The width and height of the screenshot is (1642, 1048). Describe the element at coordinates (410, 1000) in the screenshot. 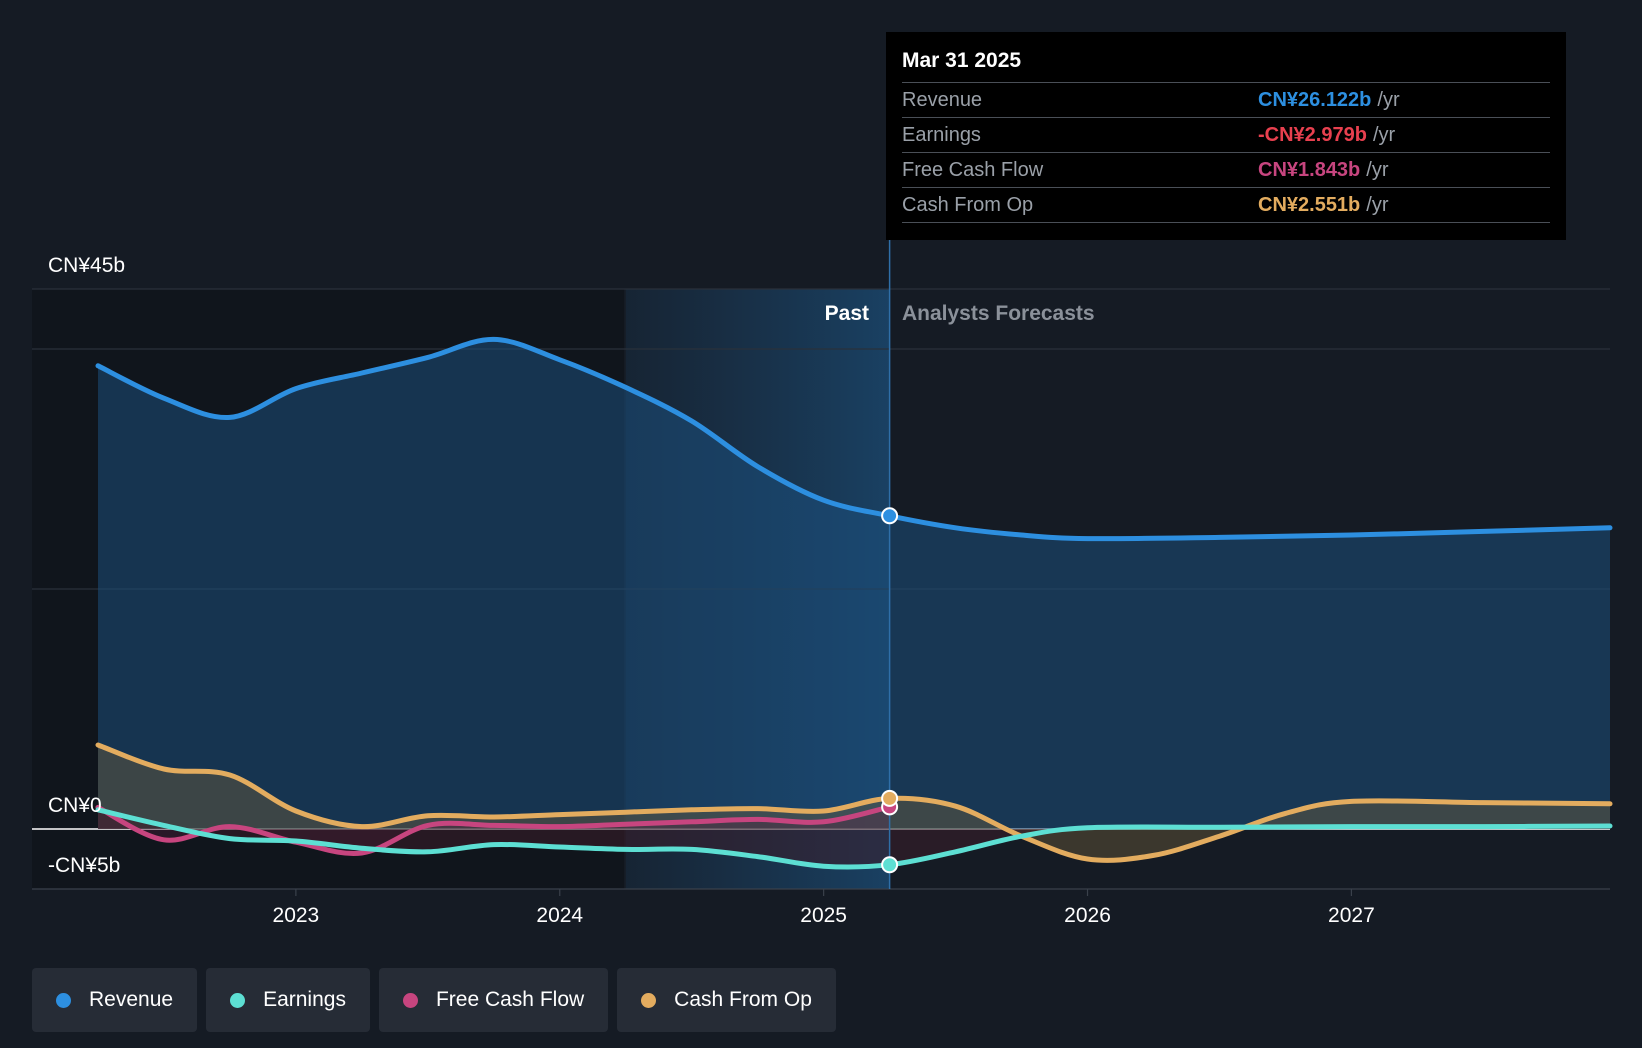

I see `free-cash-flow-dot-icon` at that location.